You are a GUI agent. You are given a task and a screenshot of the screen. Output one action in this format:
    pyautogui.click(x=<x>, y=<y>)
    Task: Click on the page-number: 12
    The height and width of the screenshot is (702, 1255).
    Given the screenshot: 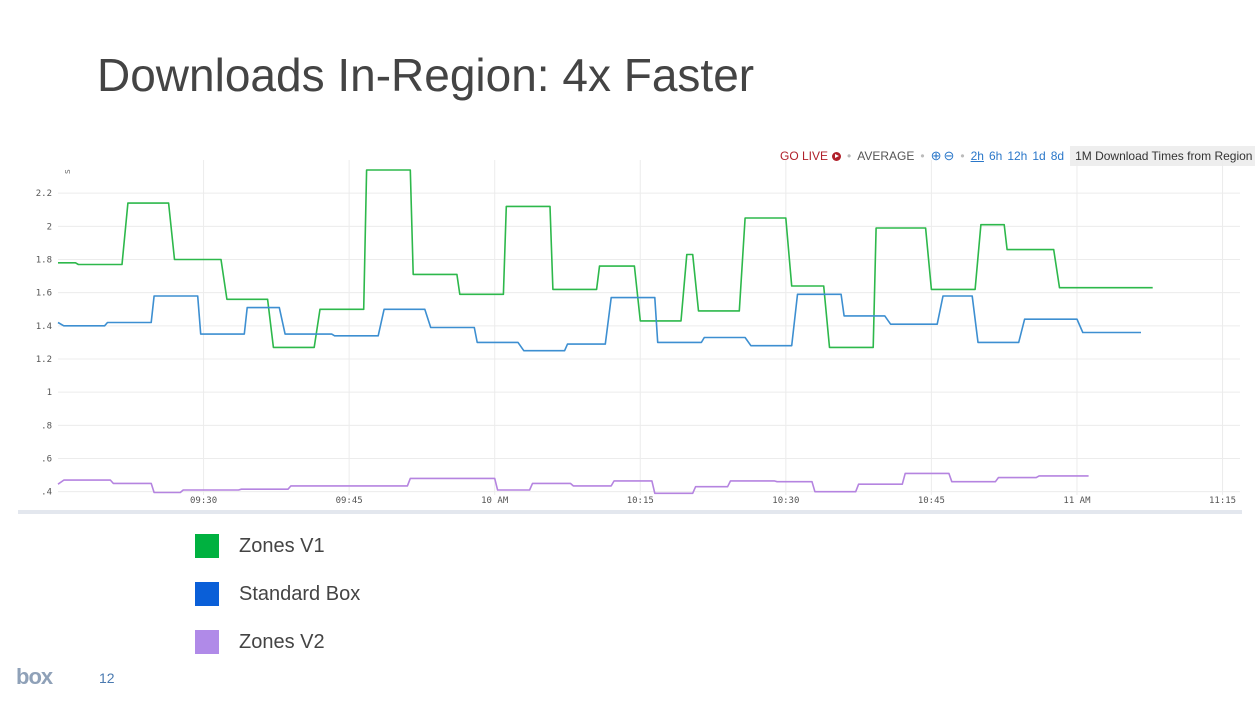 What is the action you would take?
    pyautogui.click(x=107, y=678)
    